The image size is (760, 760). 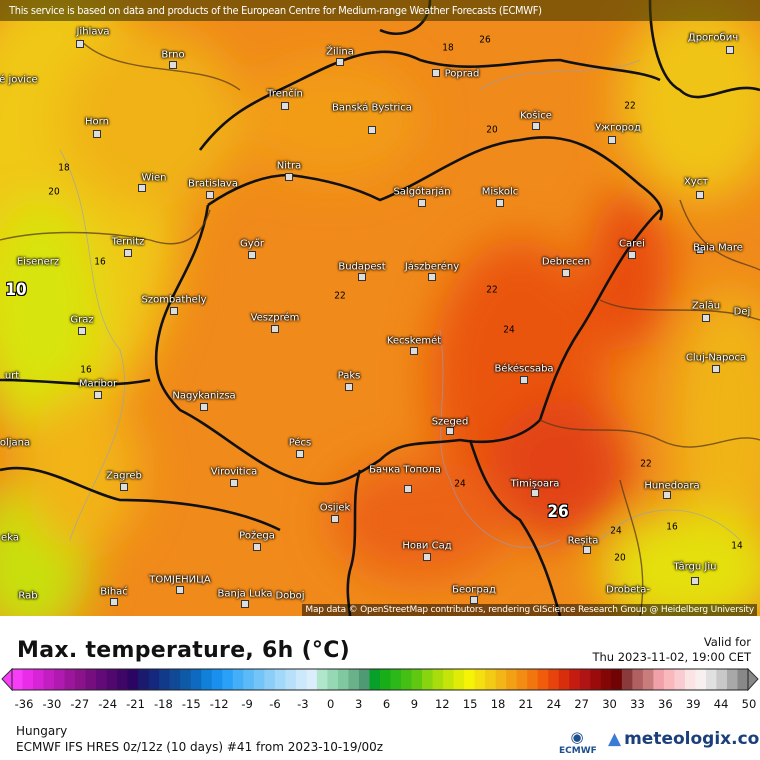 What do you see at coordinates (7, 680) in the screenshot?
I see `colorbar-min-arrow` at bounding box center [7, 680].